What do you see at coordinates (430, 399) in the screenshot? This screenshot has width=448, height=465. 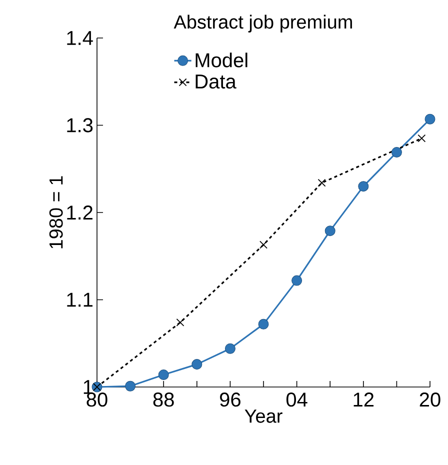 I see `x-tick-label: 20` at bounding box center [430, 399].